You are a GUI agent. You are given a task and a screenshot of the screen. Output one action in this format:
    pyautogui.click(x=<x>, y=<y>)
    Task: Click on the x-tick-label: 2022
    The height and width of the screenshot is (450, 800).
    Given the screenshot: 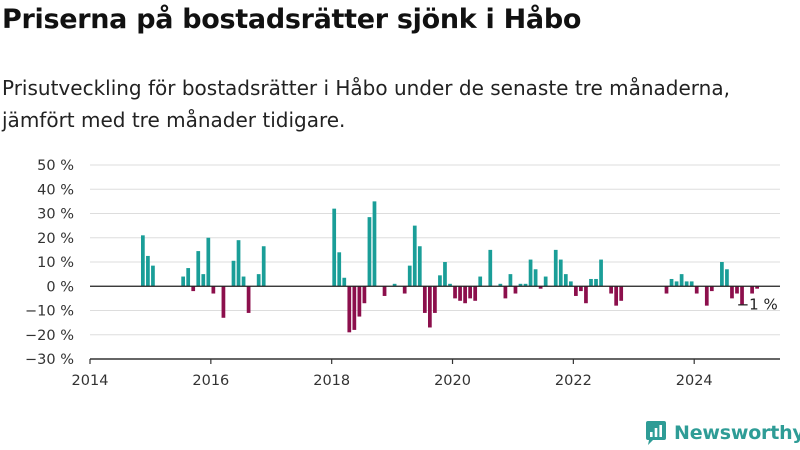 What is the action you would take?
    pyautogui.click(x=573, y=381)
    